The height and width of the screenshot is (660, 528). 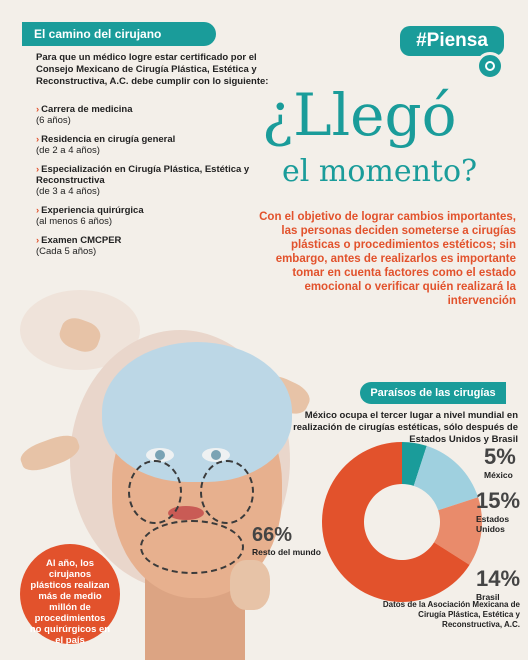 I want to click on slice-value: 66%, so click(x=272, y=535).